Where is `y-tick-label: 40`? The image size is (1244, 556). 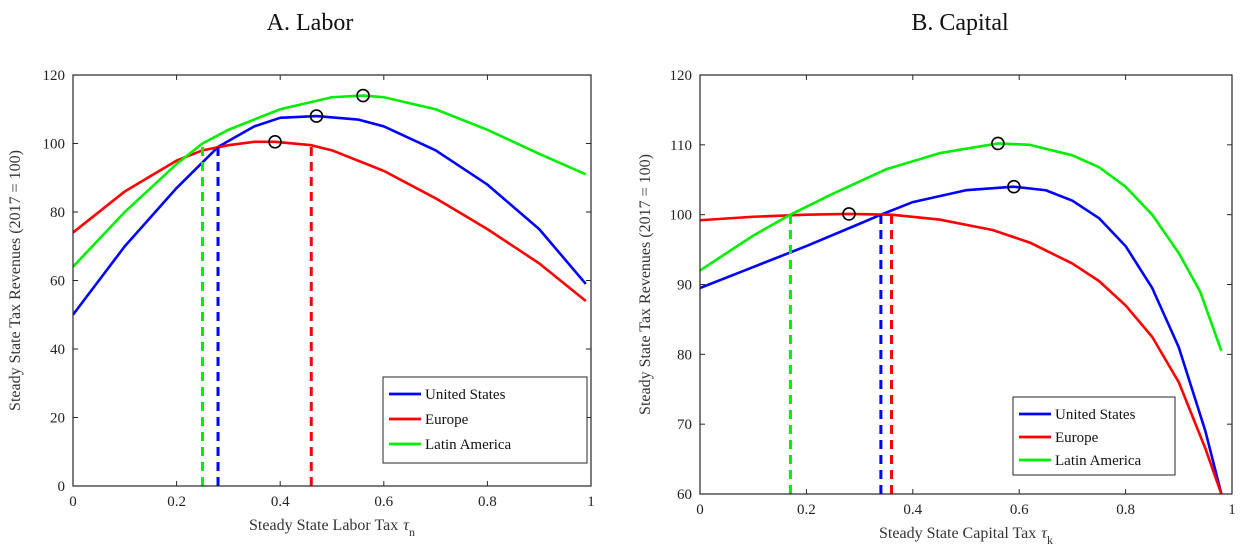
y-tick-label: 40 is located at coordinates (57, 350).